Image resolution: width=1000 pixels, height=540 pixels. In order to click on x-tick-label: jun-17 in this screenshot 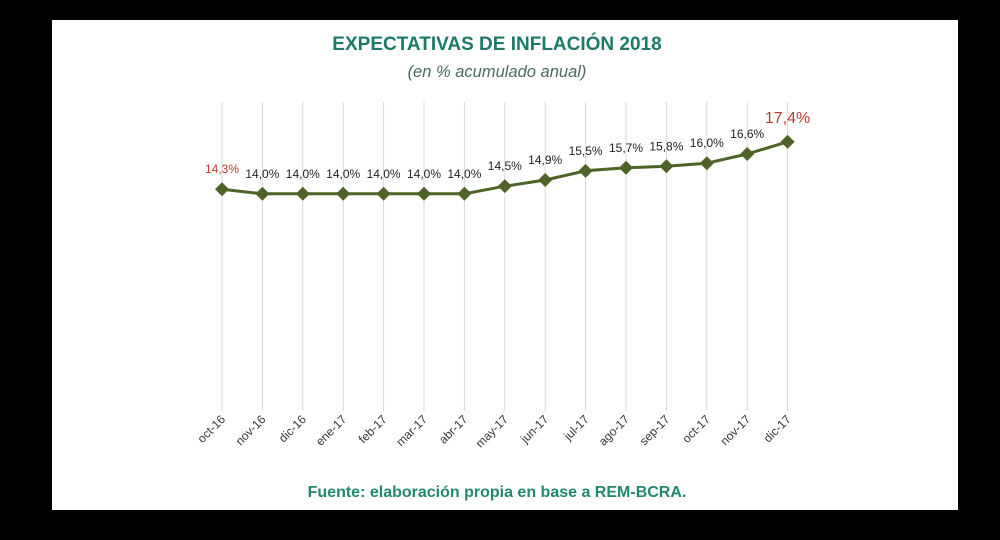, I will do `click(534, 429)`.